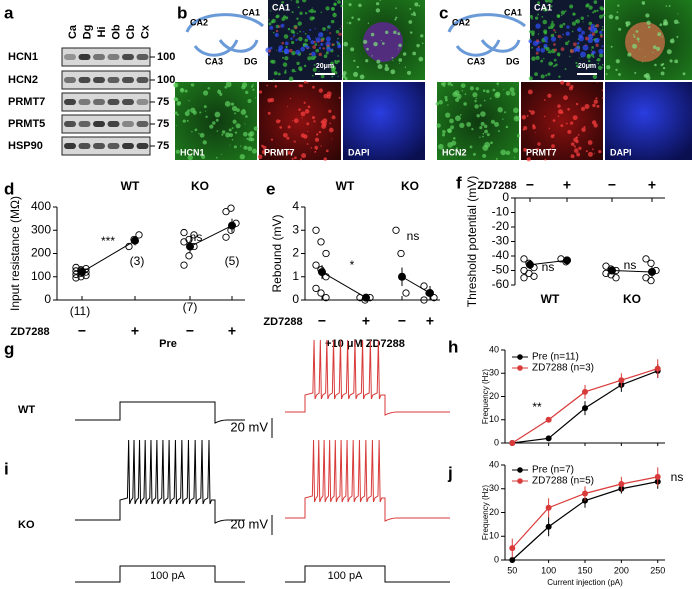  What do you see at coordinates (325, 66) in the screenshot?
I see `scale-label: 20μm` at bounding box center [325, 66].